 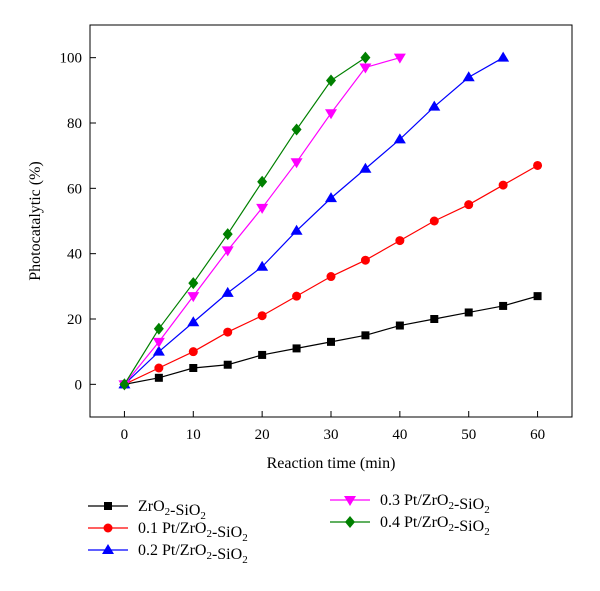 I want to click on legend-label: 0.4 Pt/ZrO2-SiO2, so click(x=435, y=526).